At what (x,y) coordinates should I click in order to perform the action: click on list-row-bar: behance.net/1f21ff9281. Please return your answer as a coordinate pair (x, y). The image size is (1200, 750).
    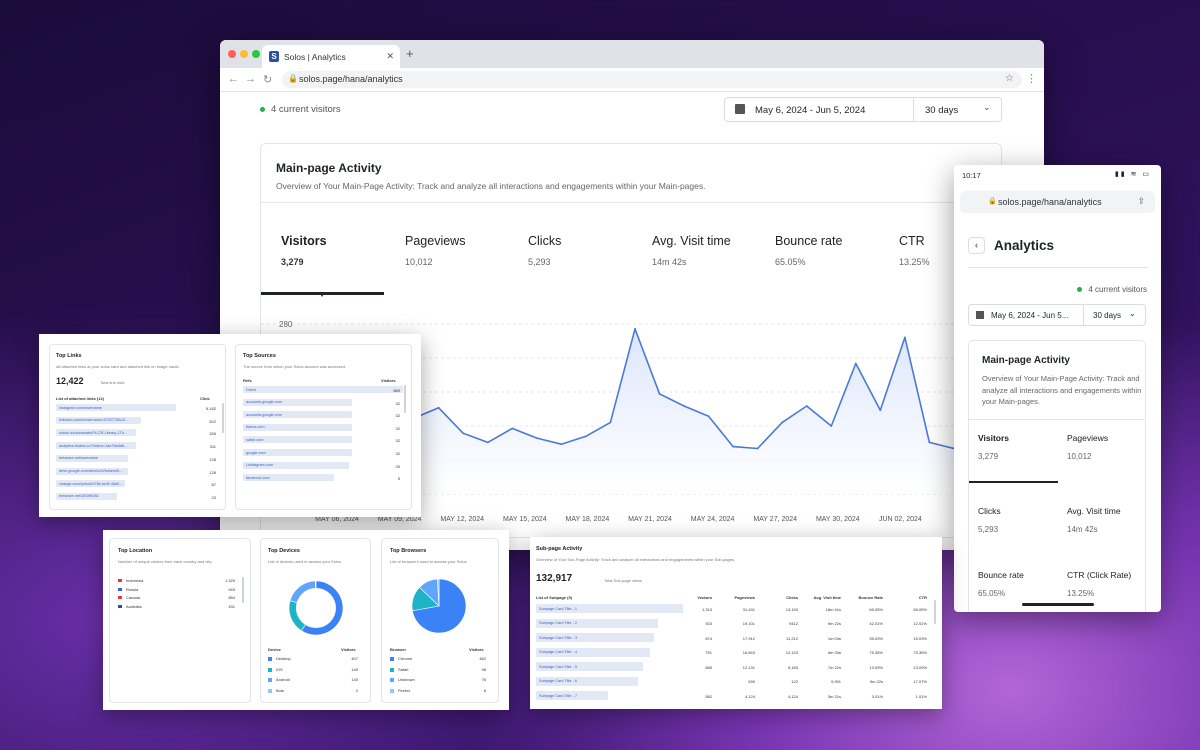
    Looking at the image, I should click on (86, 496).